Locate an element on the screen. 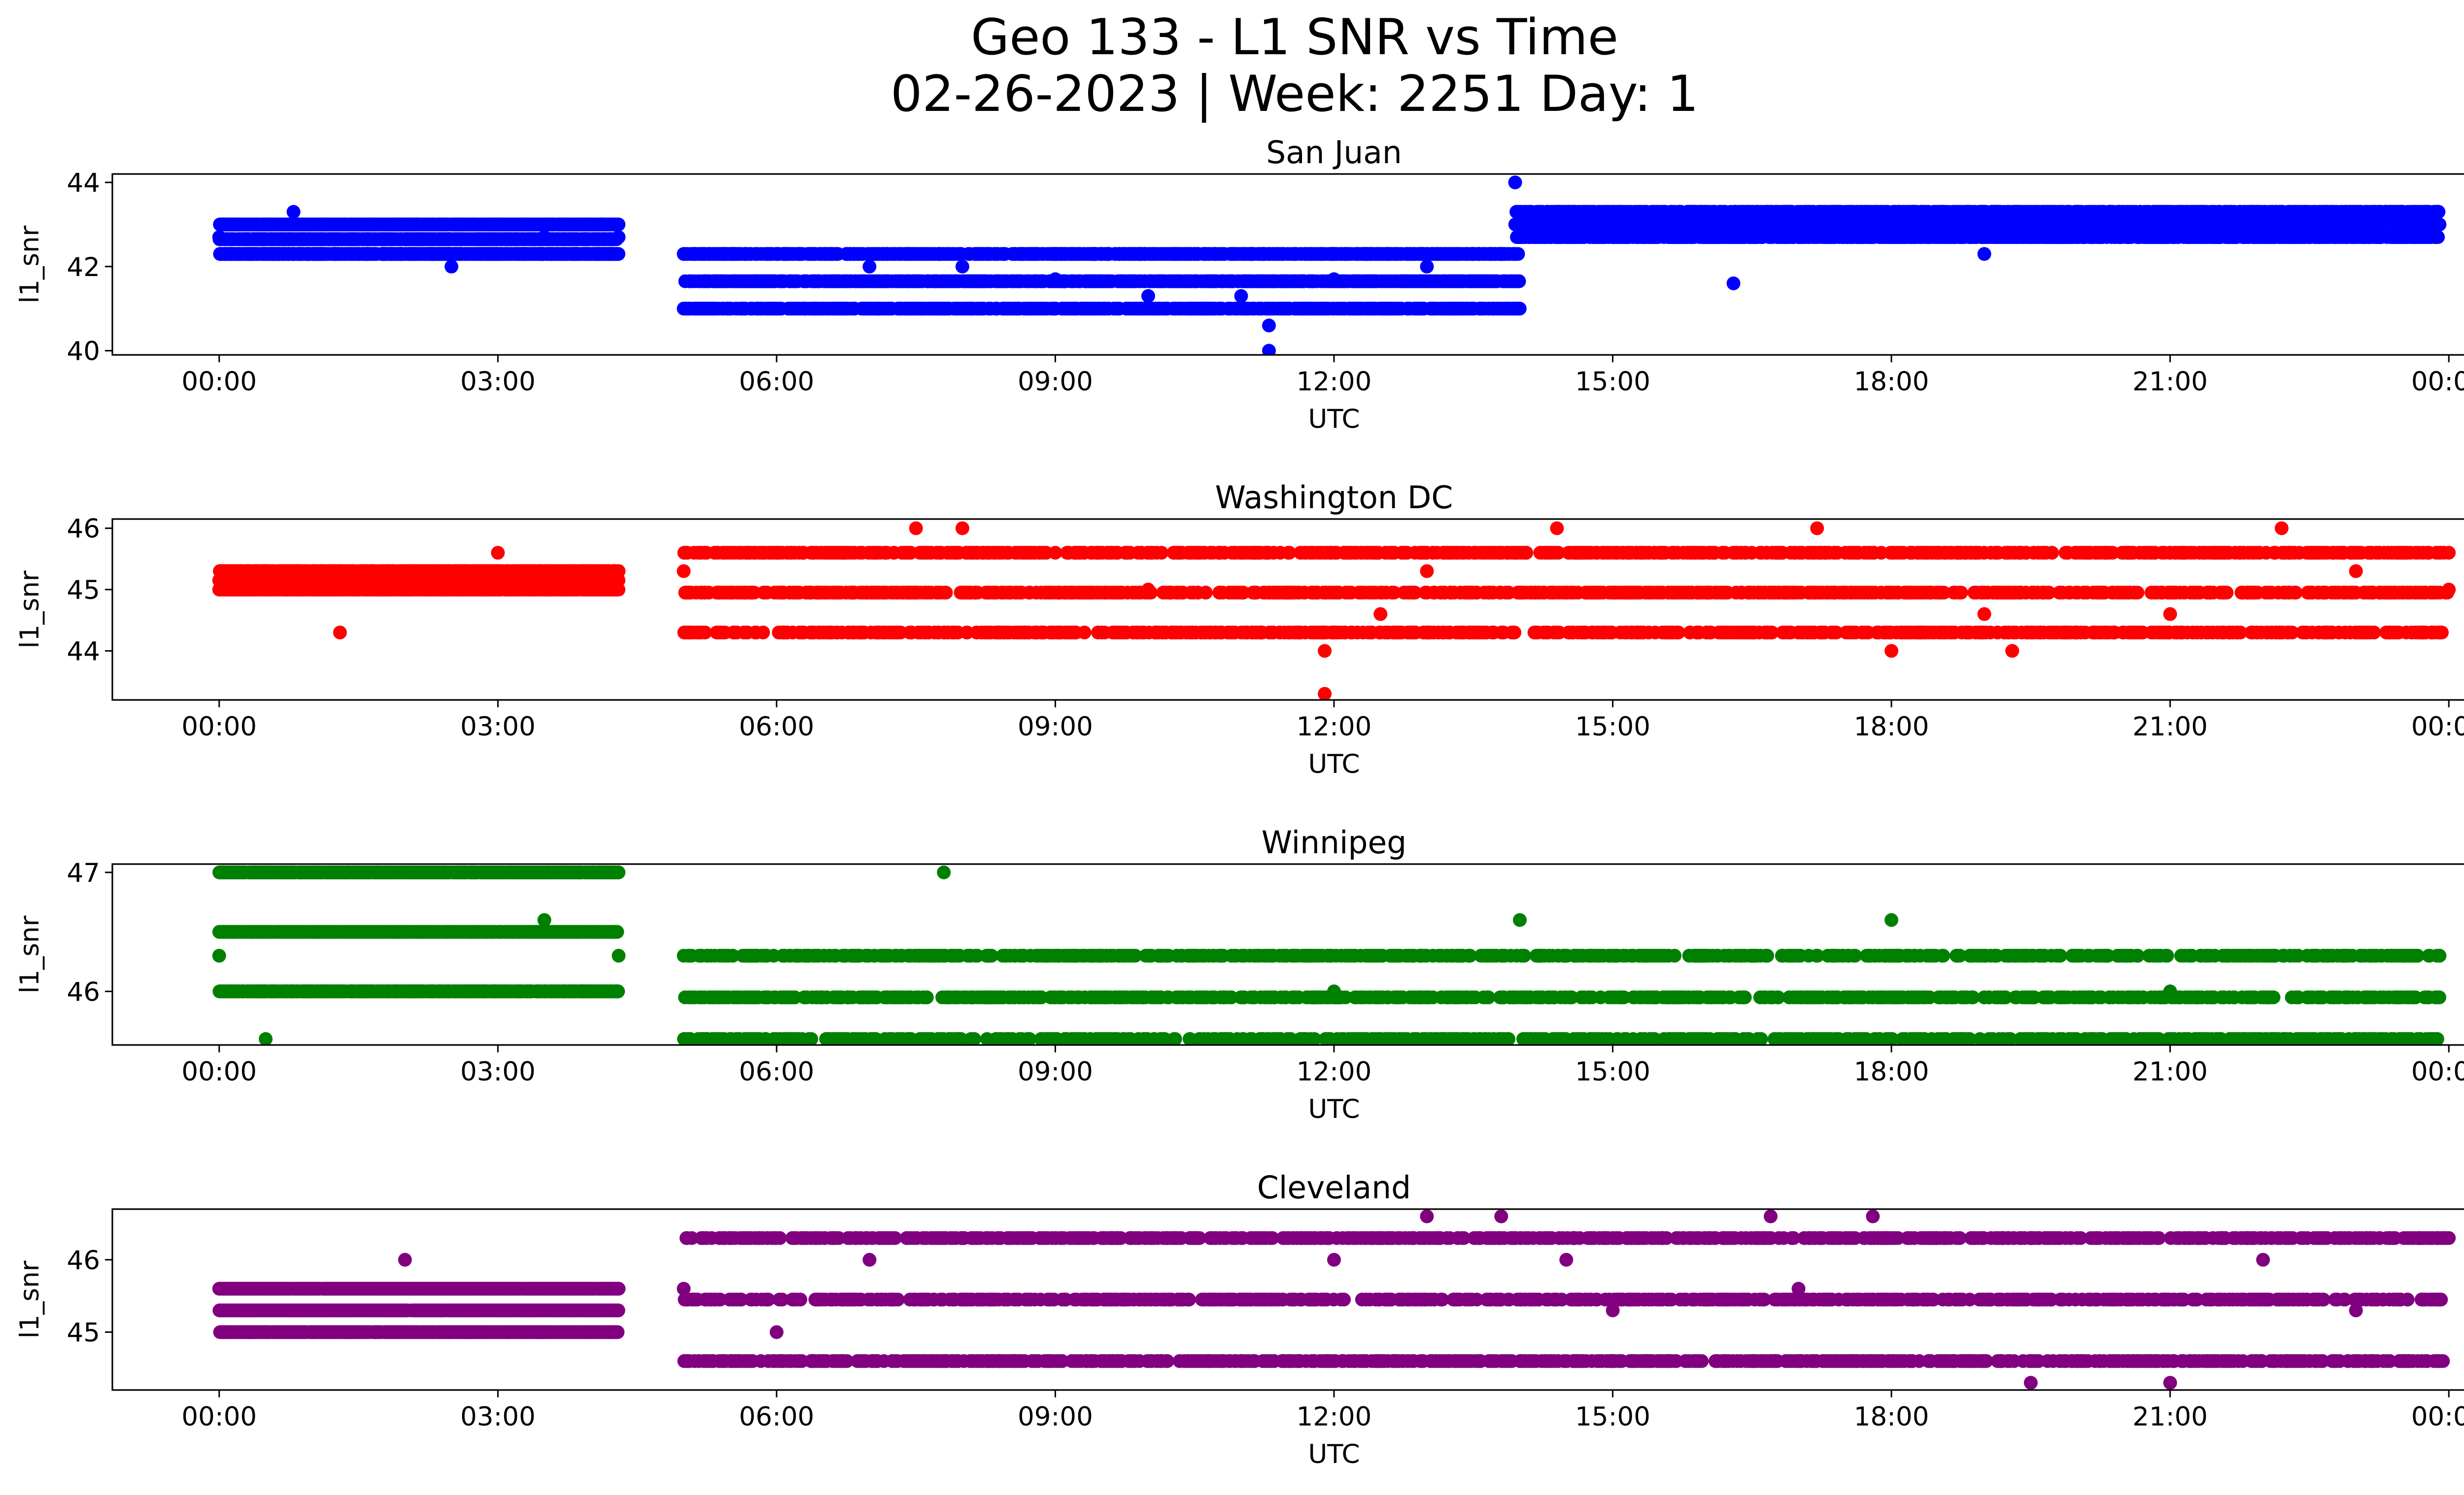 This screenshot has width=2464, height=1495. figure-title-line-2: 02-26-2023 | Week: 2251 Day: 1 is located at coordinates (1294, 94).